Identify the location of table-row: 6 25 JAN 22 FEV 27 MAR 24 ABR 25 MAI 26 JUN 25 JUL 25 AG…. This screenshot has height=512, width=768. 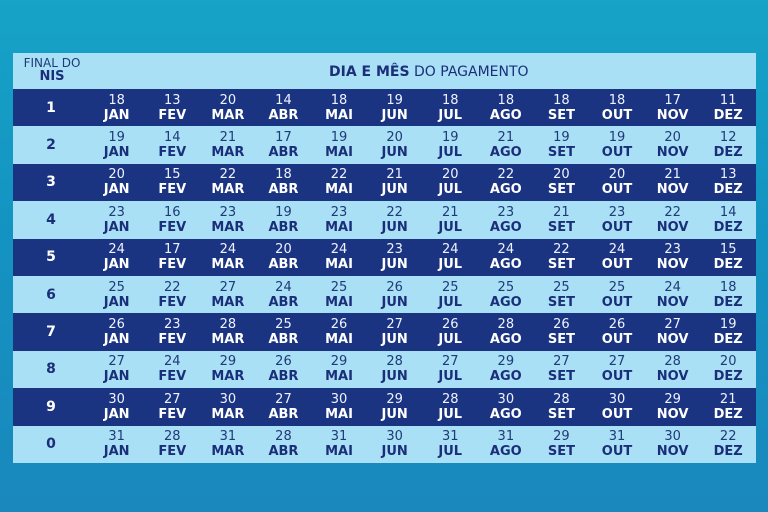
(384, 294).